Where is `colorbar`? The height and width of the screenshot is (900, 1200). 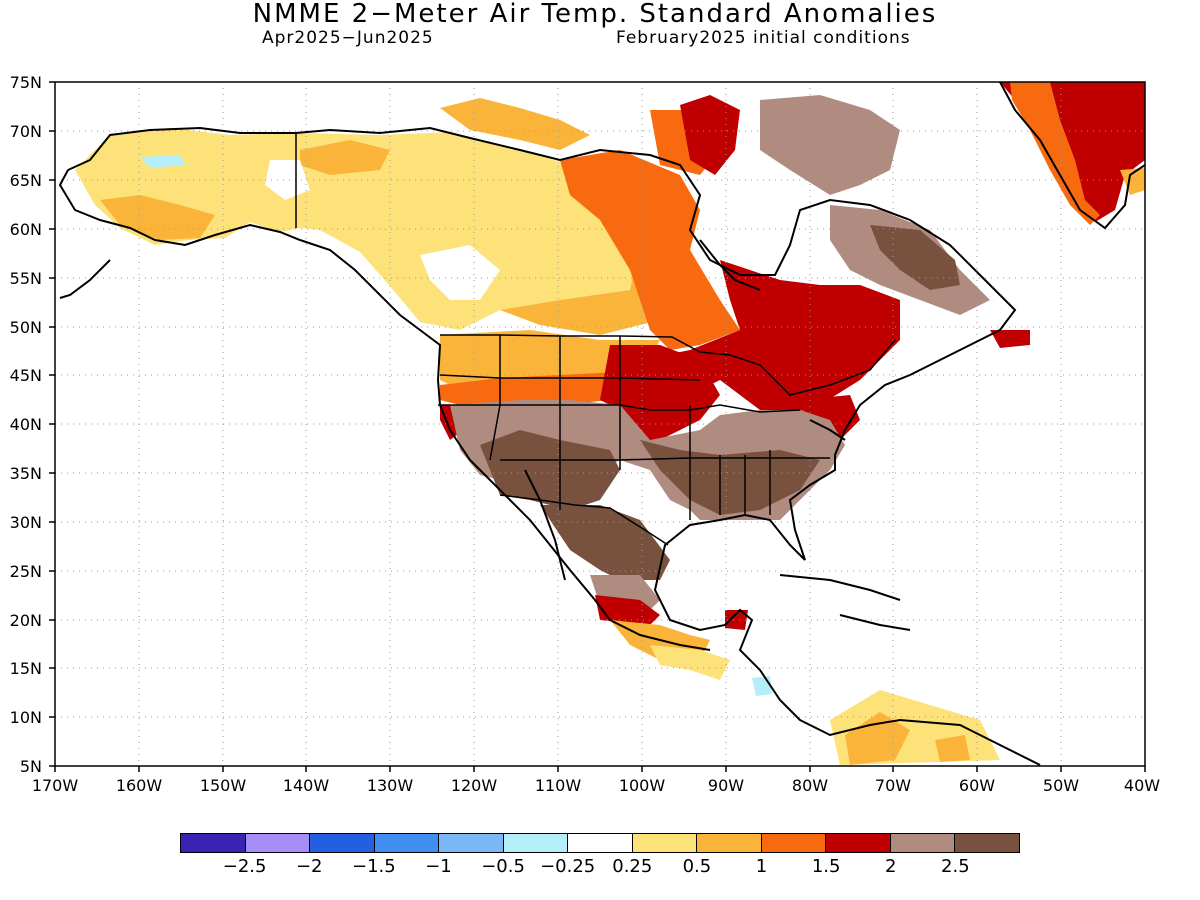
colorbar is located at coordinates (600, 843).